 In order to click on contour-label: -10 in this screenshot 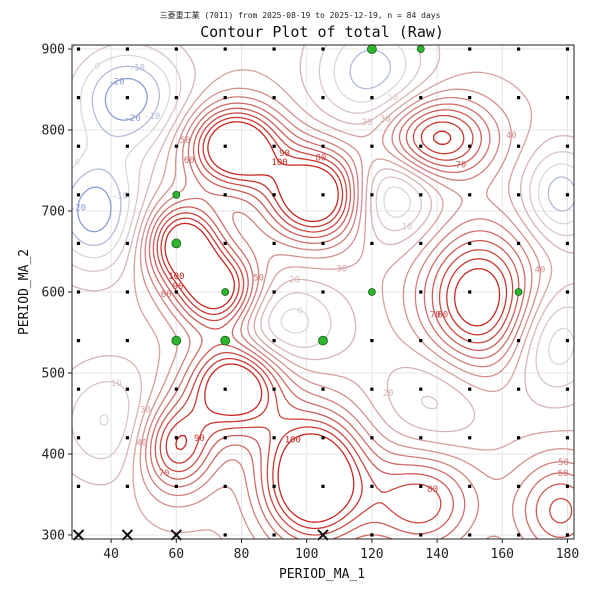, I will do `click(152, 117)`.